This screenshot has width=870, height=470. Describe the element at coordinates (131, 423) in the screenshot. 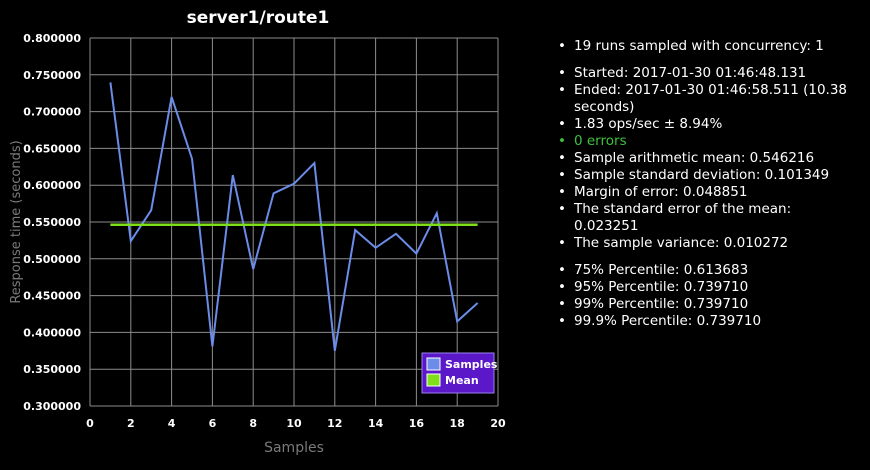

I see `x-tick-label: 2` at that location.